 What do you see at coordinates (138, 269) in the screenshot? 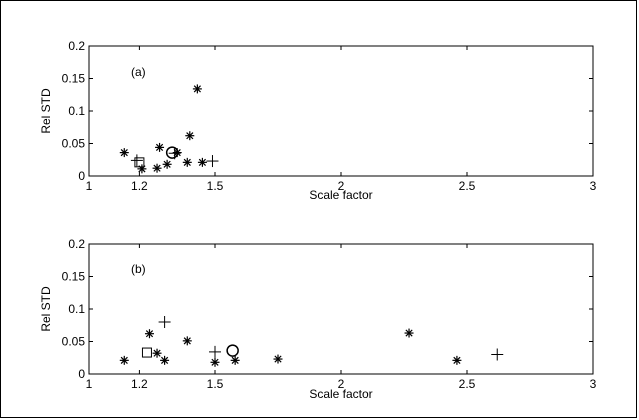
I see `panel-label-b: (b)` at bounding box center [138, 269].